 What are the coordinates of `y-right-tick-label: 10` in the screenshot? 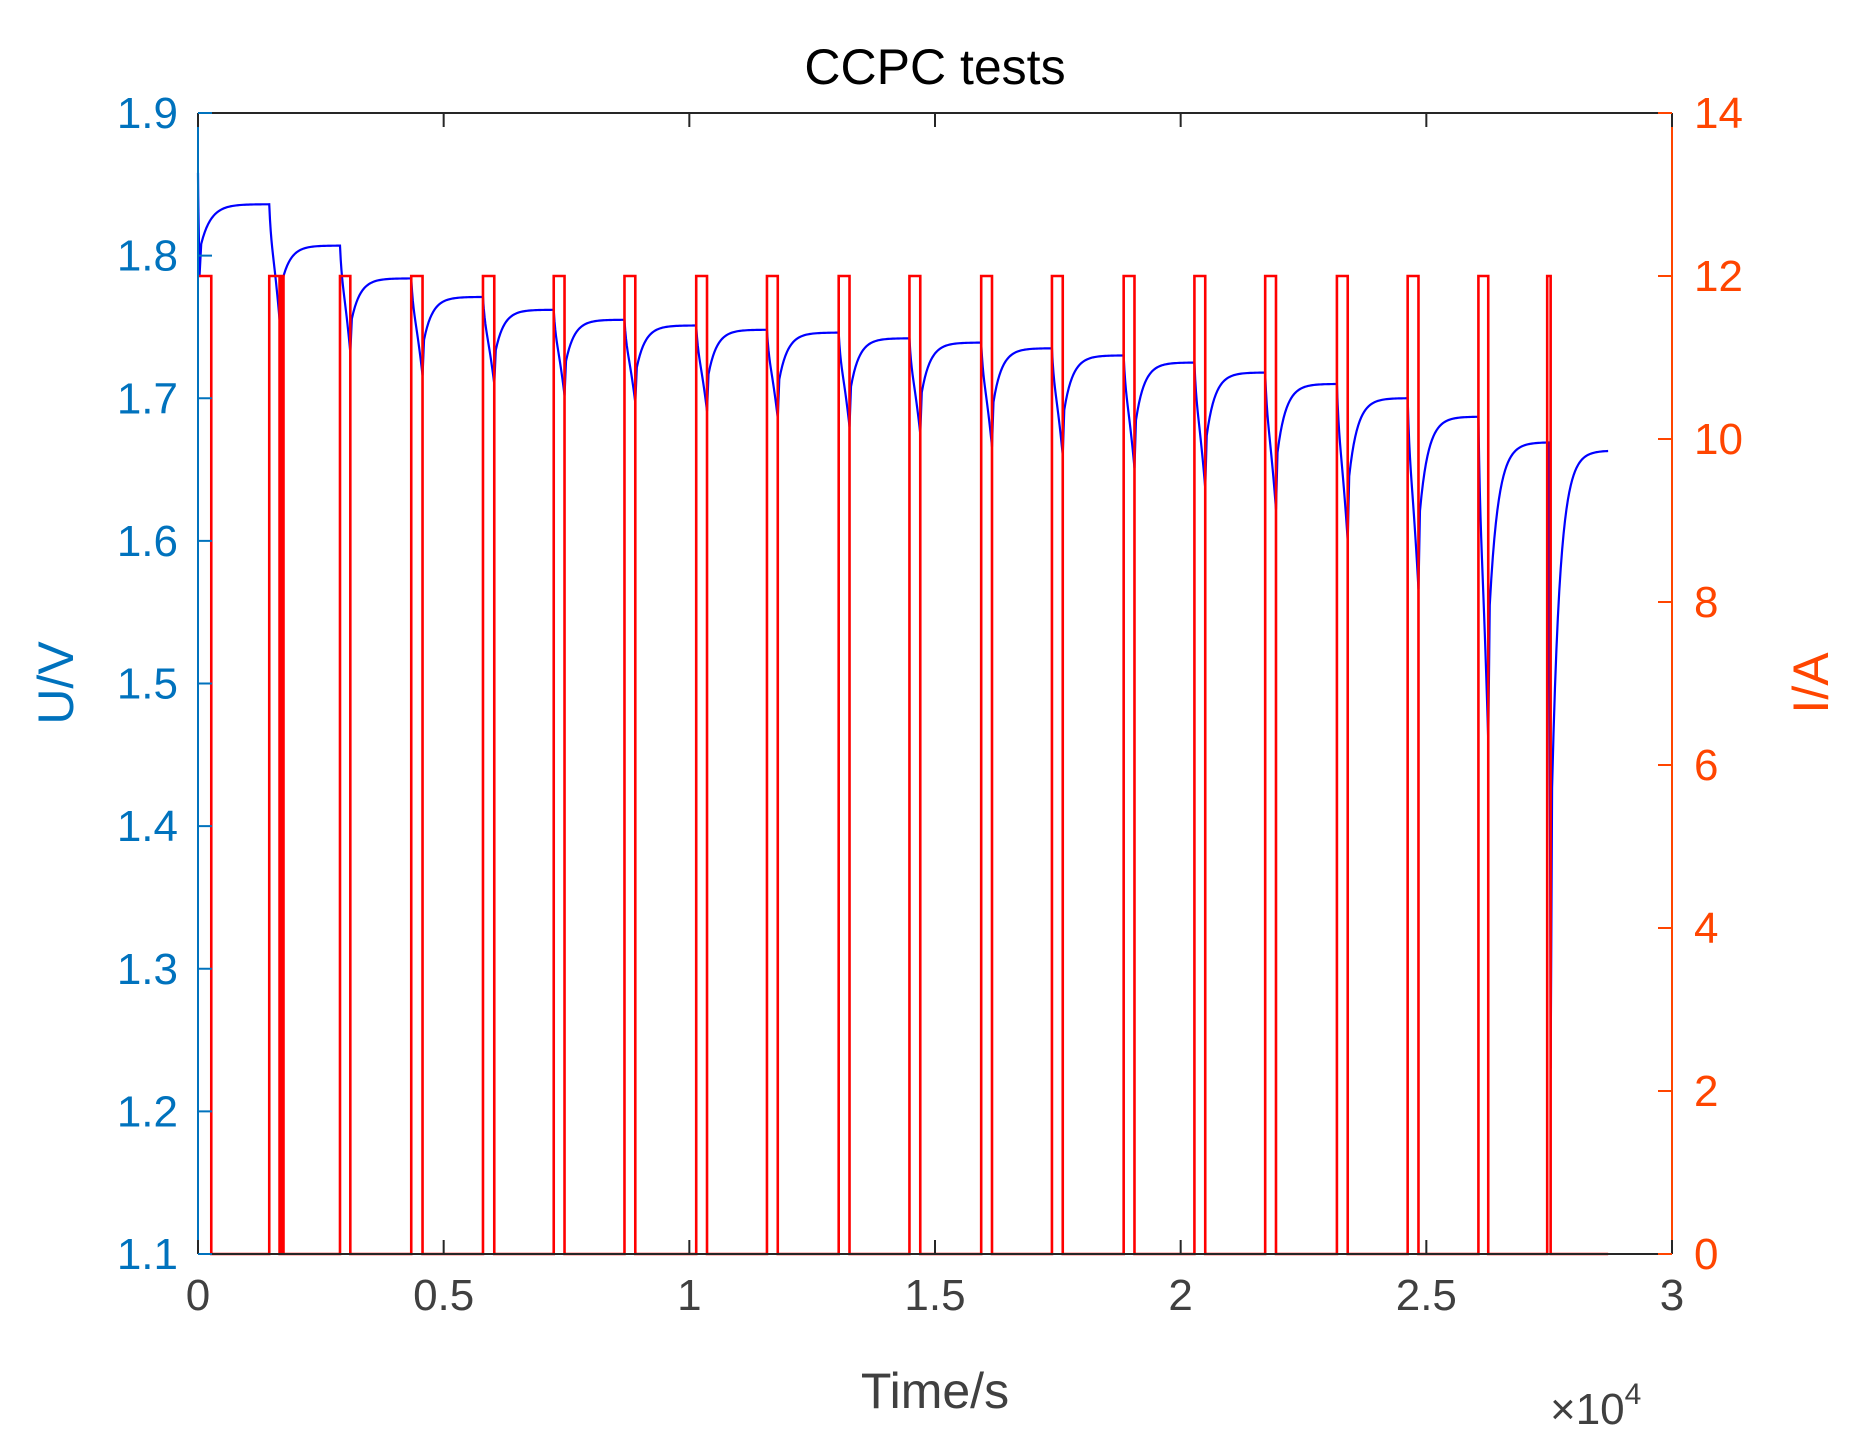 It's located at (1718, 439).